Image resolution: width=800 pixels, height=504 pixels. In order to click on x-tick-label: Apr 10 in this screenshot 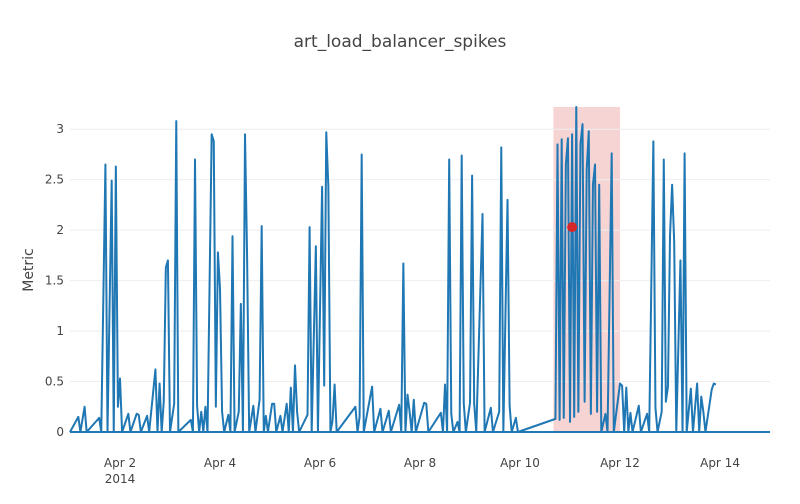, I will do `click(520, 463)`.